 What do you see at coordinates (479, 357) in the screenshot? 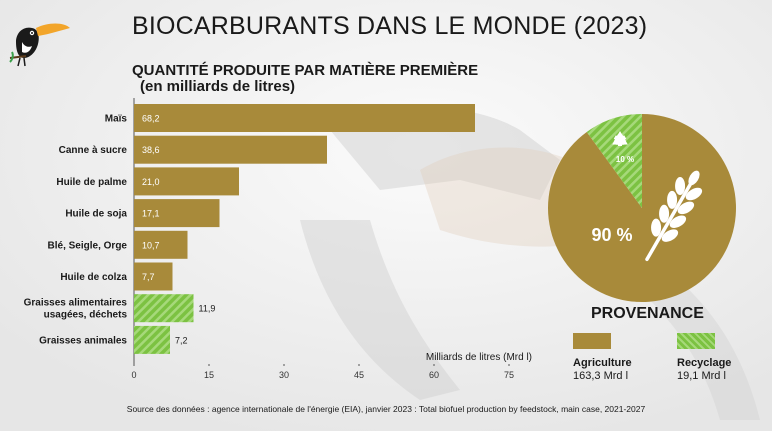
I see `x-axis-label: Milliards de litres (Mrd l)` at bounding box center [479, 357].